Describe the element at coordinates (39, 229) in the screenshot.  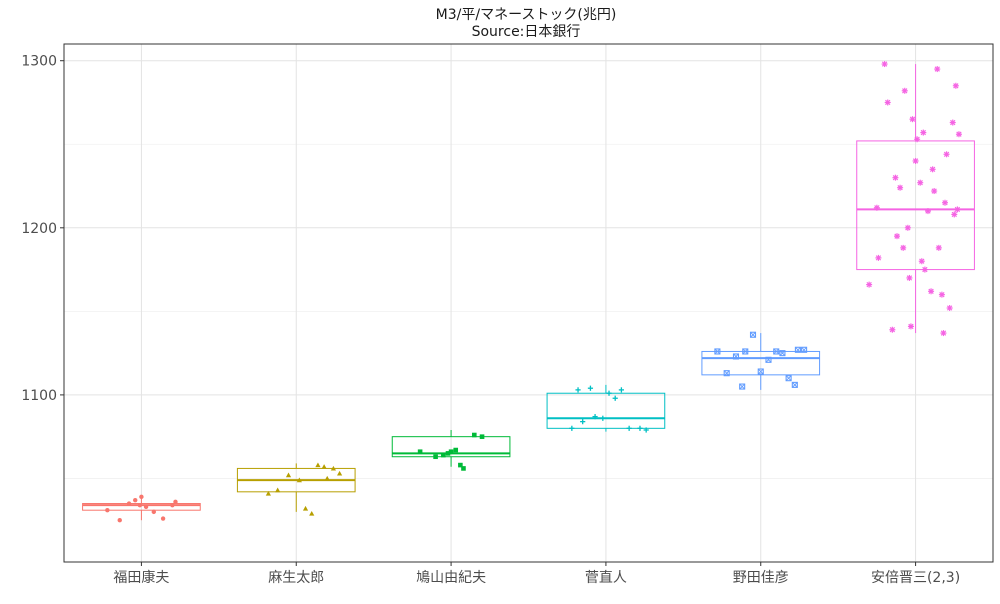
I see `y-tick-label: 1200` at that location.